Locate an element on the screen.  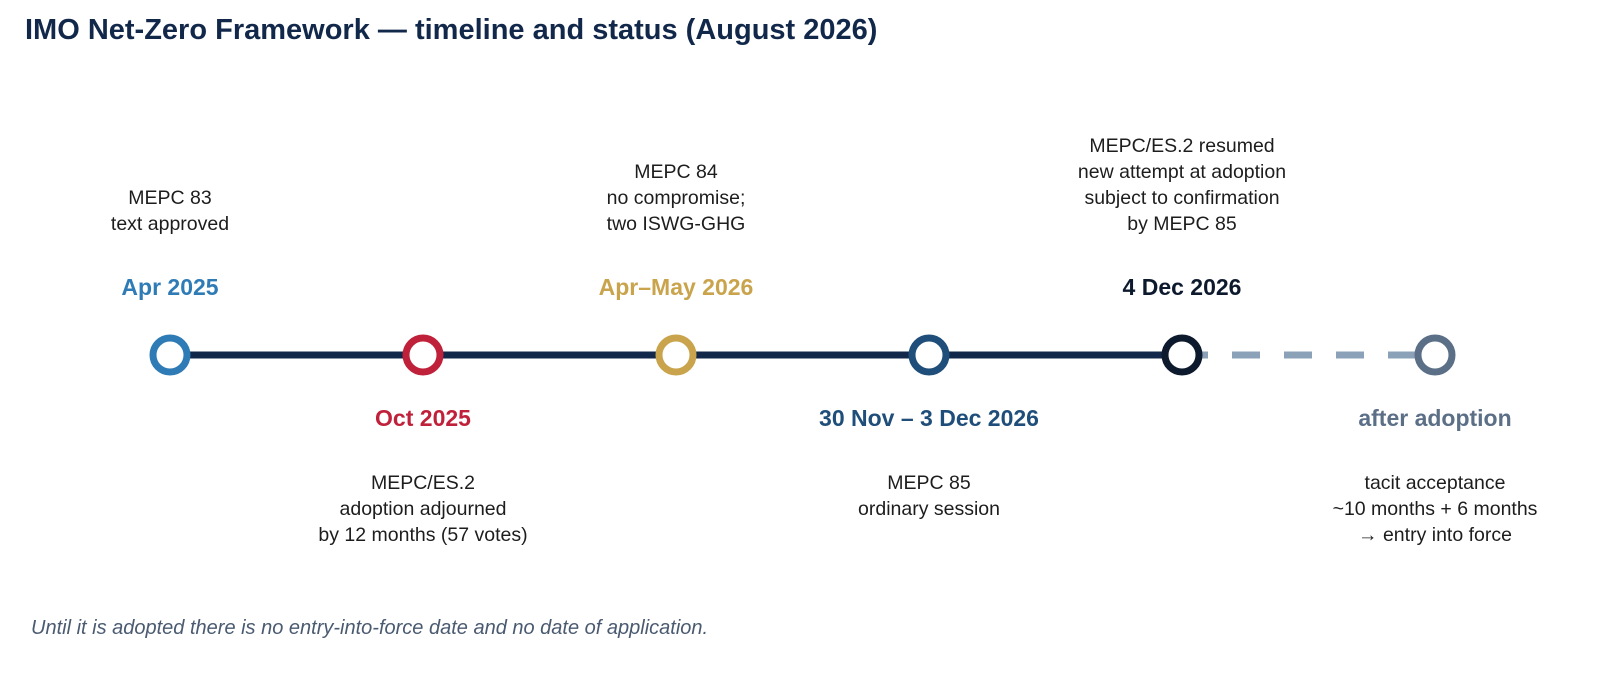
milestone-date: Apr 2025 is located at coordinates (170, 287).